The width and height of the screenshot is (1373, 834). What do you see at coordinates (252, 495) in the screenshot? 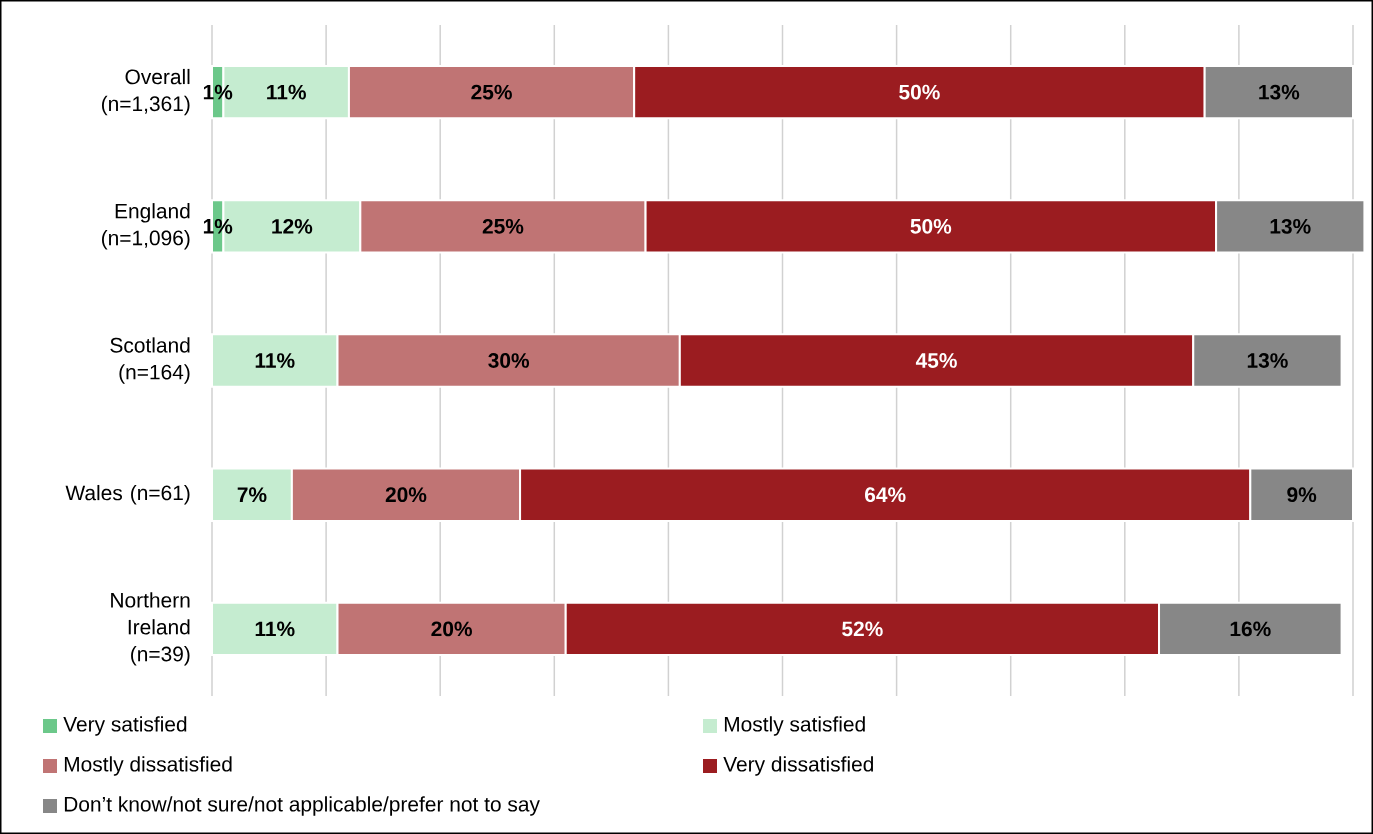
I see `data-label: 7%` at bounding box center [252, 495].